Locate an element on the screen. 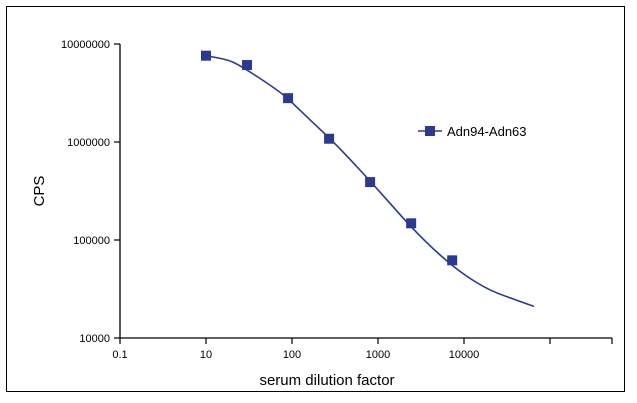 The width and height of the screenshot is (637, 403). x-tick-label: 1000 is located at coordinates (378, 355).